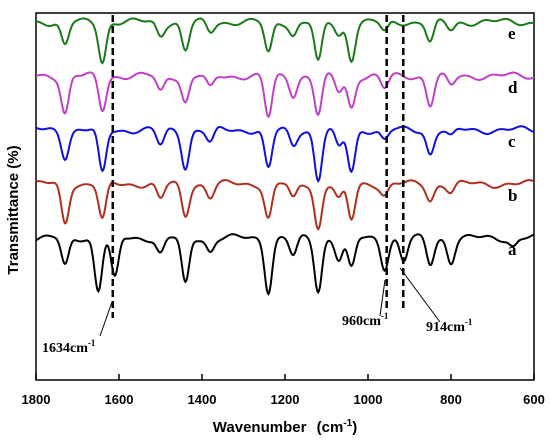 The height and width of the screenshot is (445, 550). I want to click on x-axis-unit-close: ), so click(354, 427).